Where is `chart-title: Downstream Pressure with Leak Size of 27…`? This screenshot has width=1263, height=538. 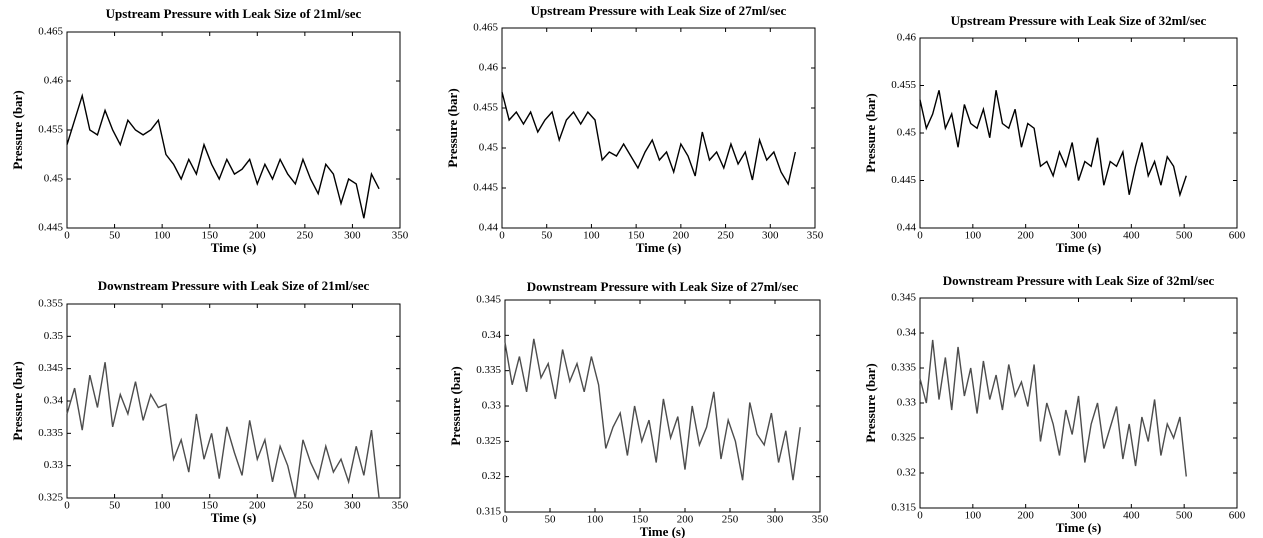 chart-title: Downstream Pressure with Leak Size of 27… is located at coordinates (663, 286).